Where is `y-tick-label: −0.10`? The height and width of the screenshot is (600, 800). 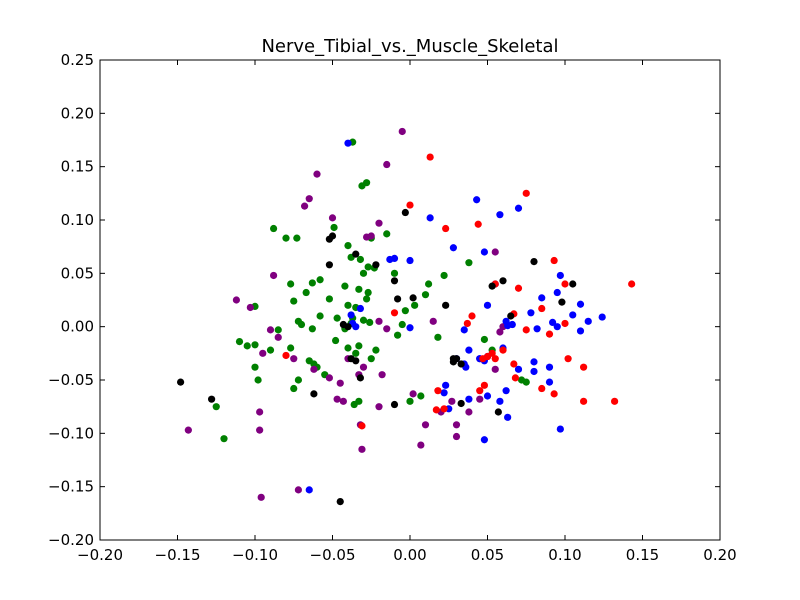 y-tick-label: −0.10 is located at coordinates (71, 433).